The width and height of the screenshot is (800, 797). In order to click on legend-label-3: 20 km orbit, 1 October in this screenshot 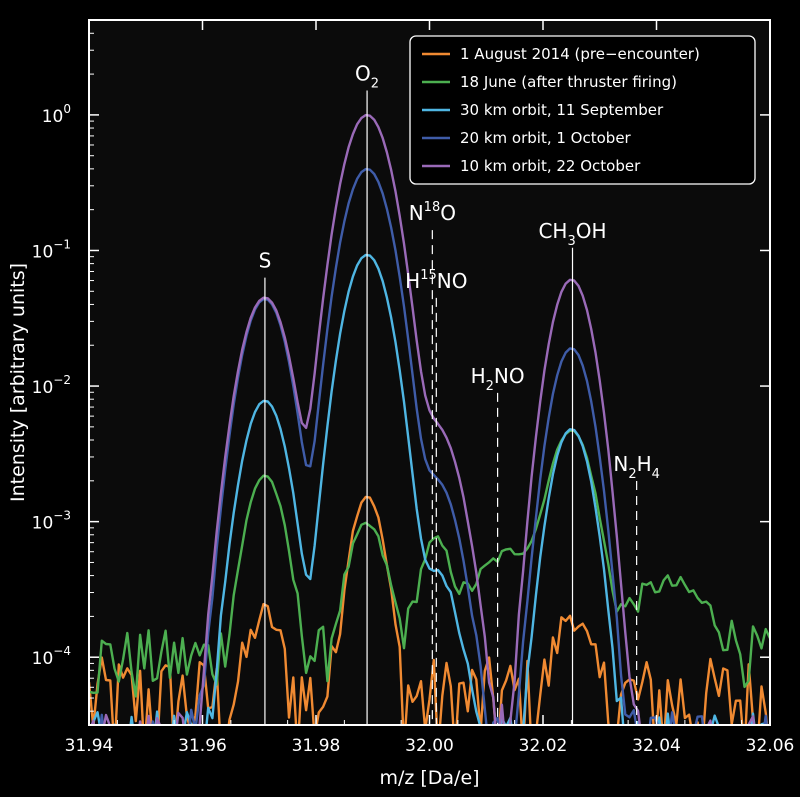, I will do `click(546, 138)`.